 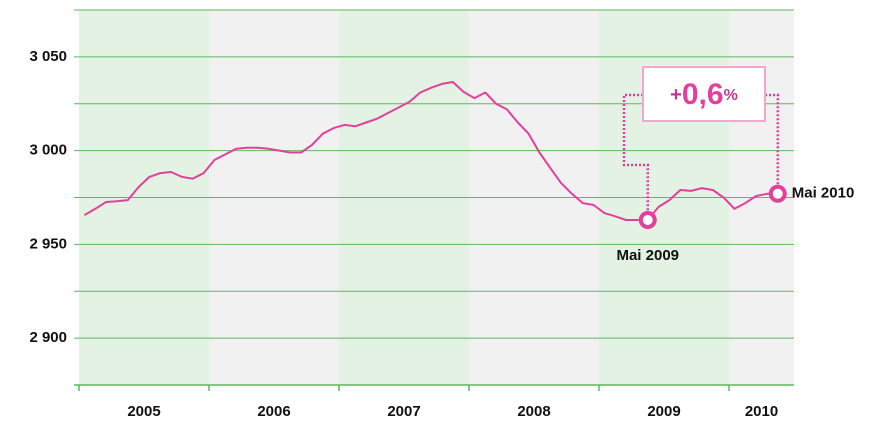 What do you see at coordinates (663, 411) in the screenshot?
I see `x-tick-label: 2009` at bounding box center [663, 411].